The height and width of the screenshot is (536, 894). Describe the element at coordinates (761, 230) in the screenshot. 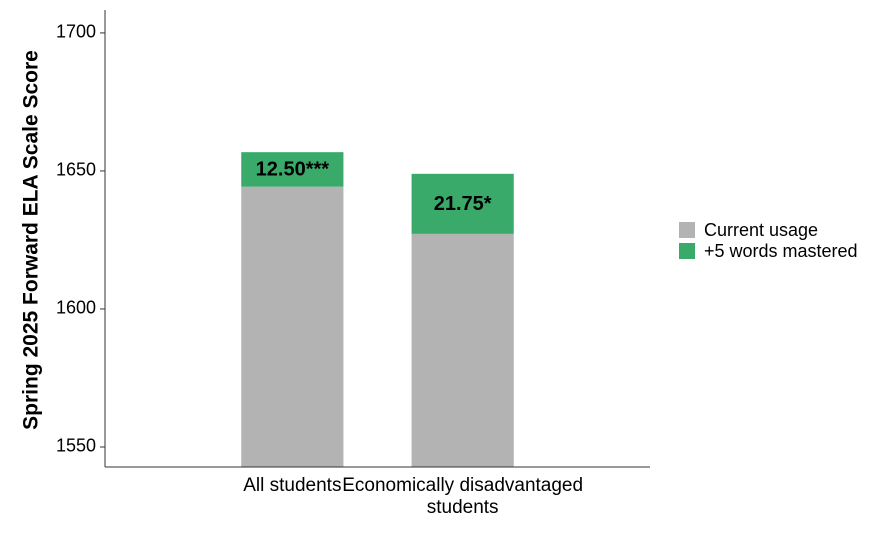

I see `legend-label: Current usage` at that location.